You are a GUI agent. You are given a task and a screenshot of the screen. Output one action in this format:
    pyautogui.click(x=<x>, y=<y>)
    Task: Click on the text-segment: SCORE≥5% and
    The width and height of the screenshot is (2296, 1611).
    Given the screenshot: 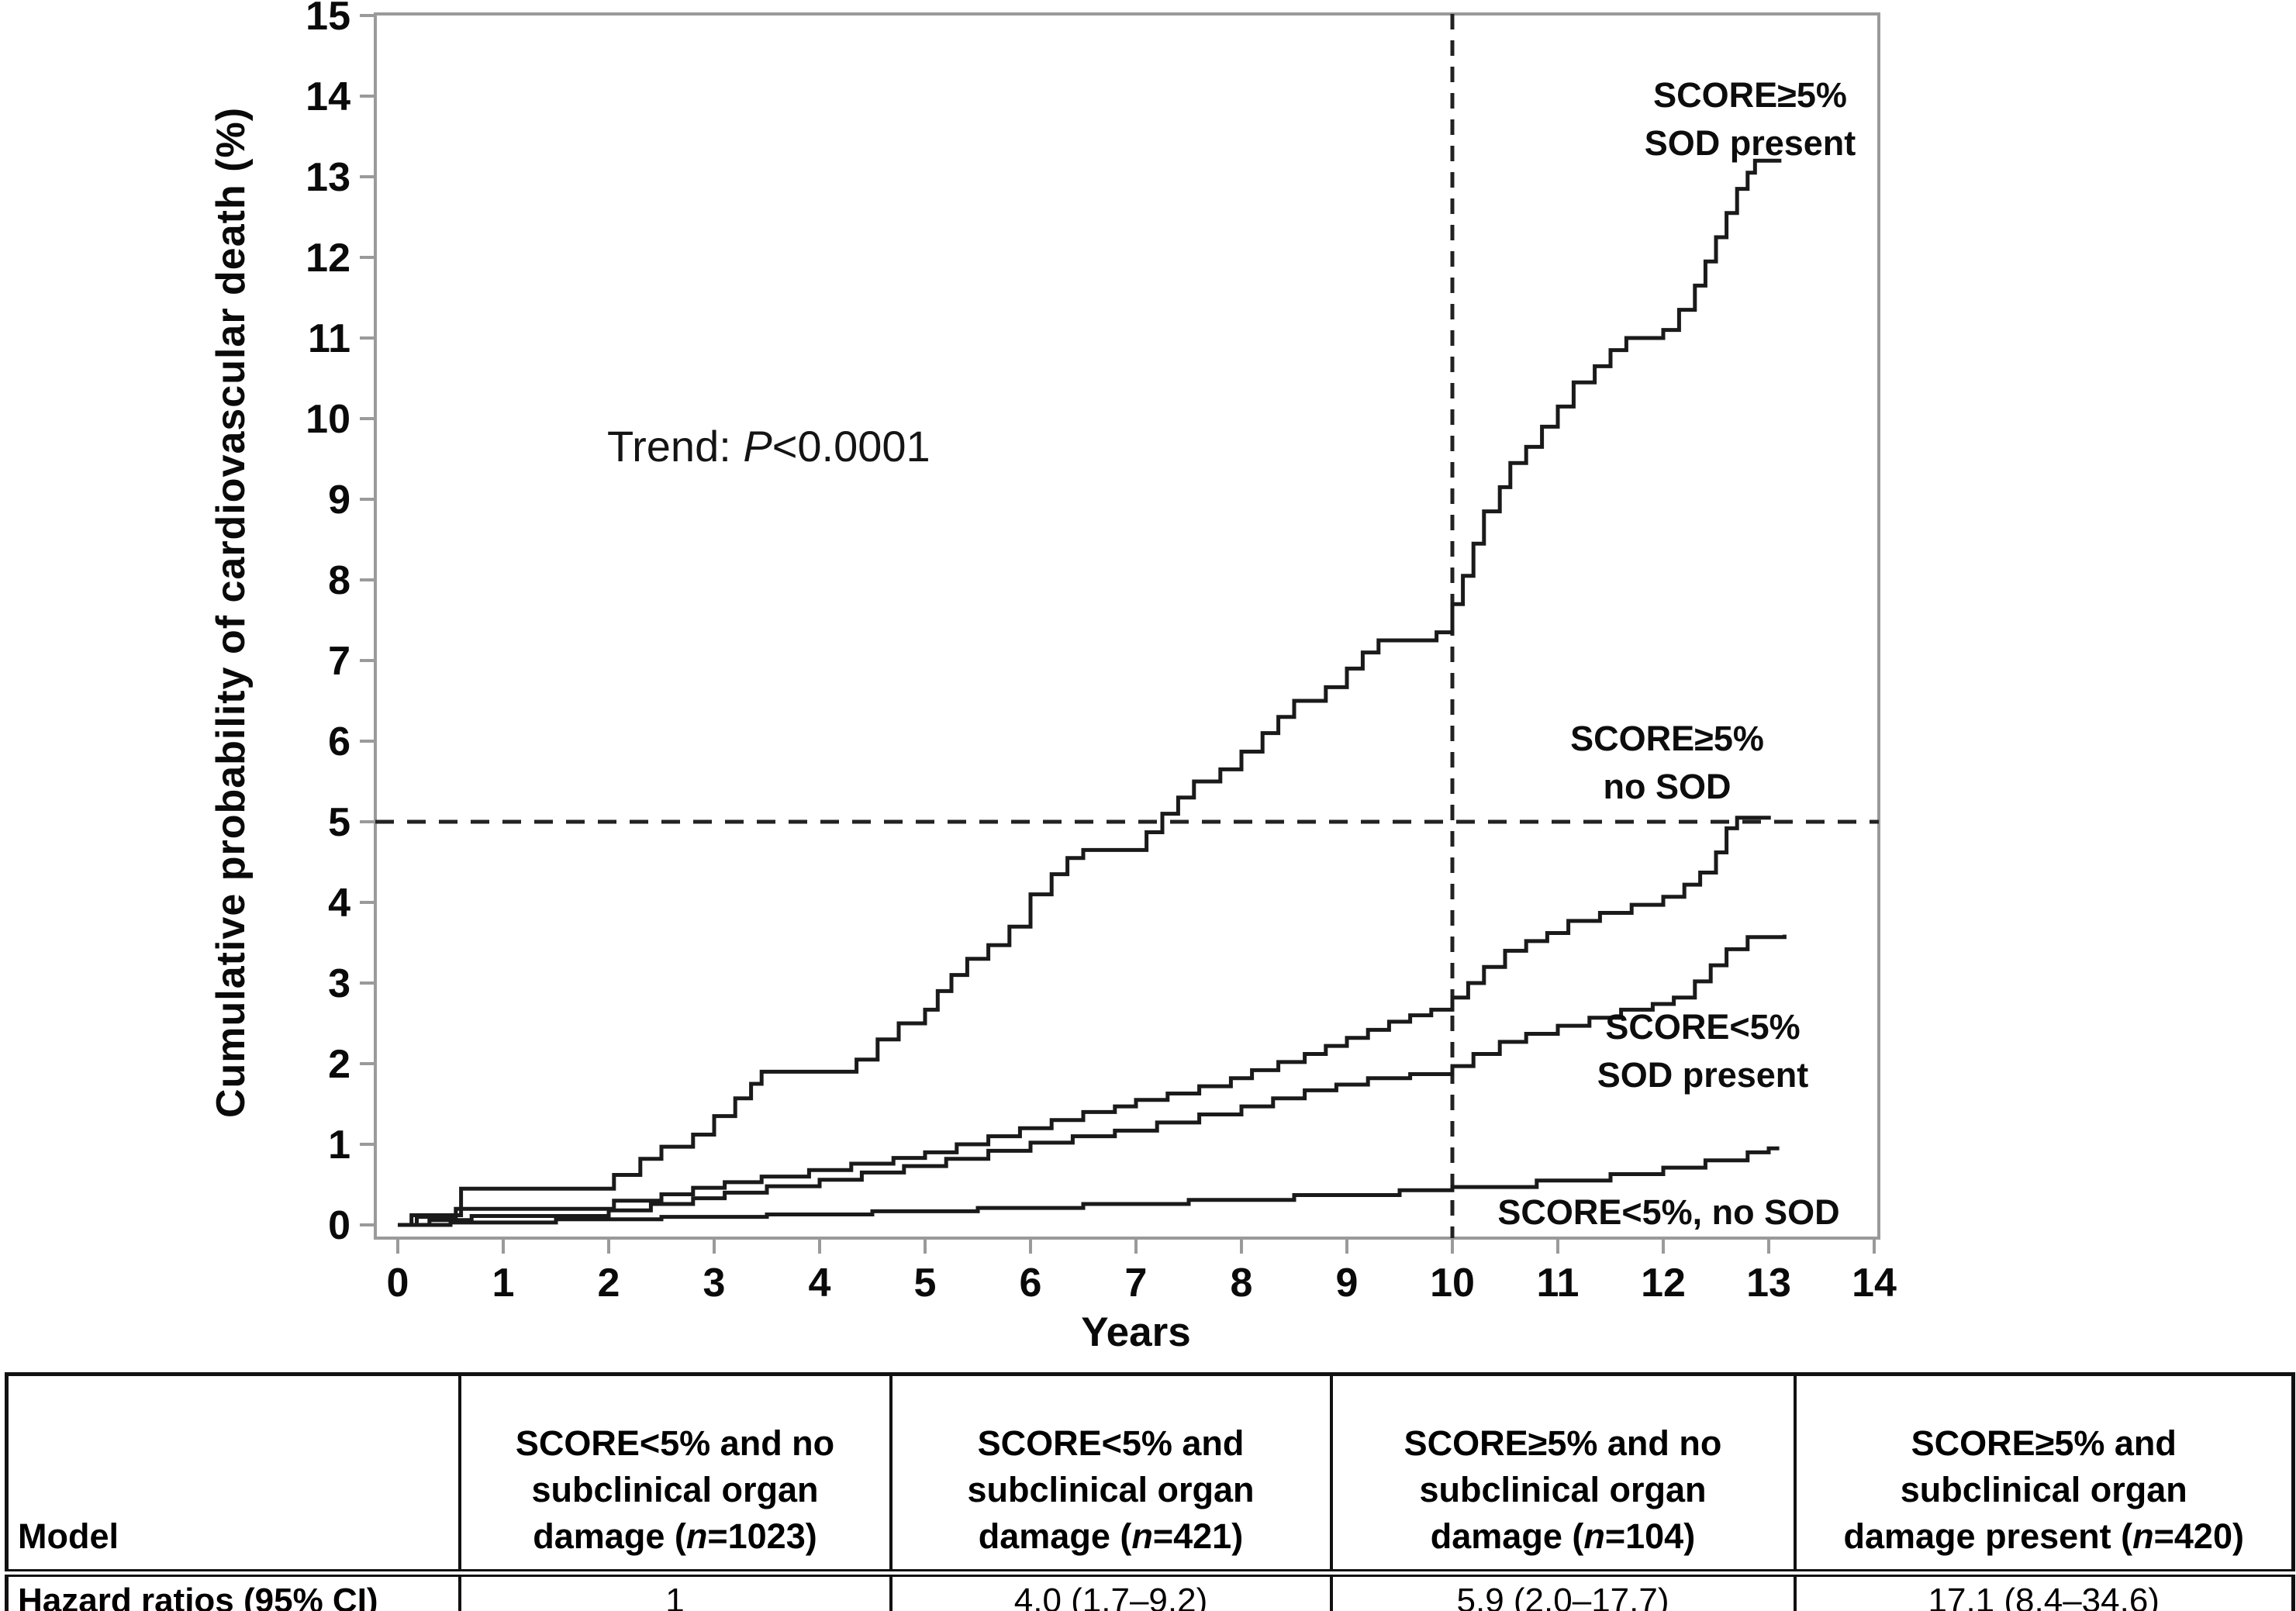 What is the action you would take?
    pyautogui.click(x=2044, y=1443)
    